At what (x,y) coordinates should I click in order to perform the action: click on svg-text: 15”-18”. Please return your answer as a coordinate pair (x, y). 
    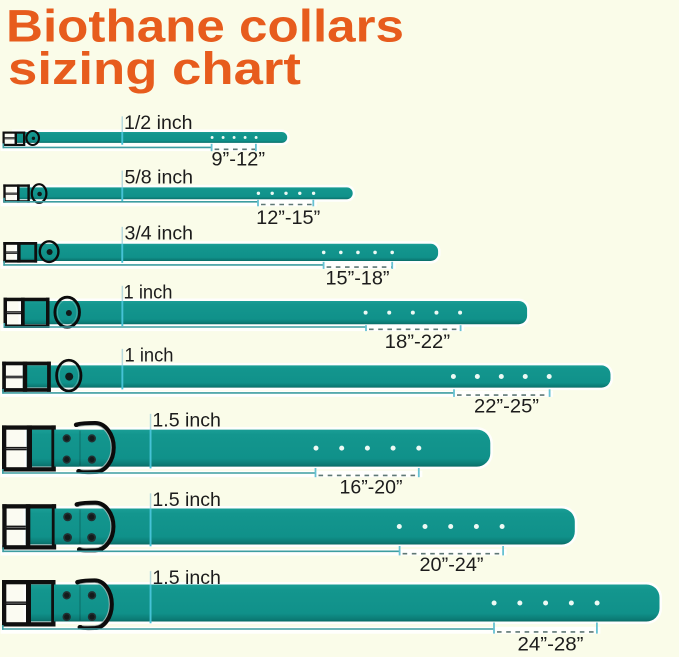
    Looking at the image, I should click on (358, 279).